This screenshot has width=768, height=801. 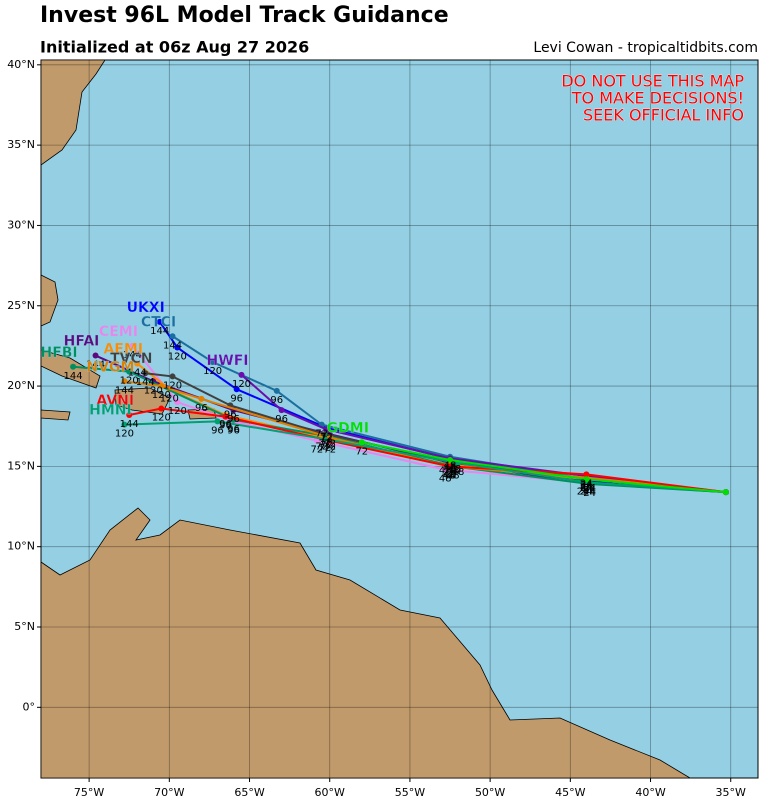 I want to click on x-tick-label: 50°W, so click(x=490, y=792).